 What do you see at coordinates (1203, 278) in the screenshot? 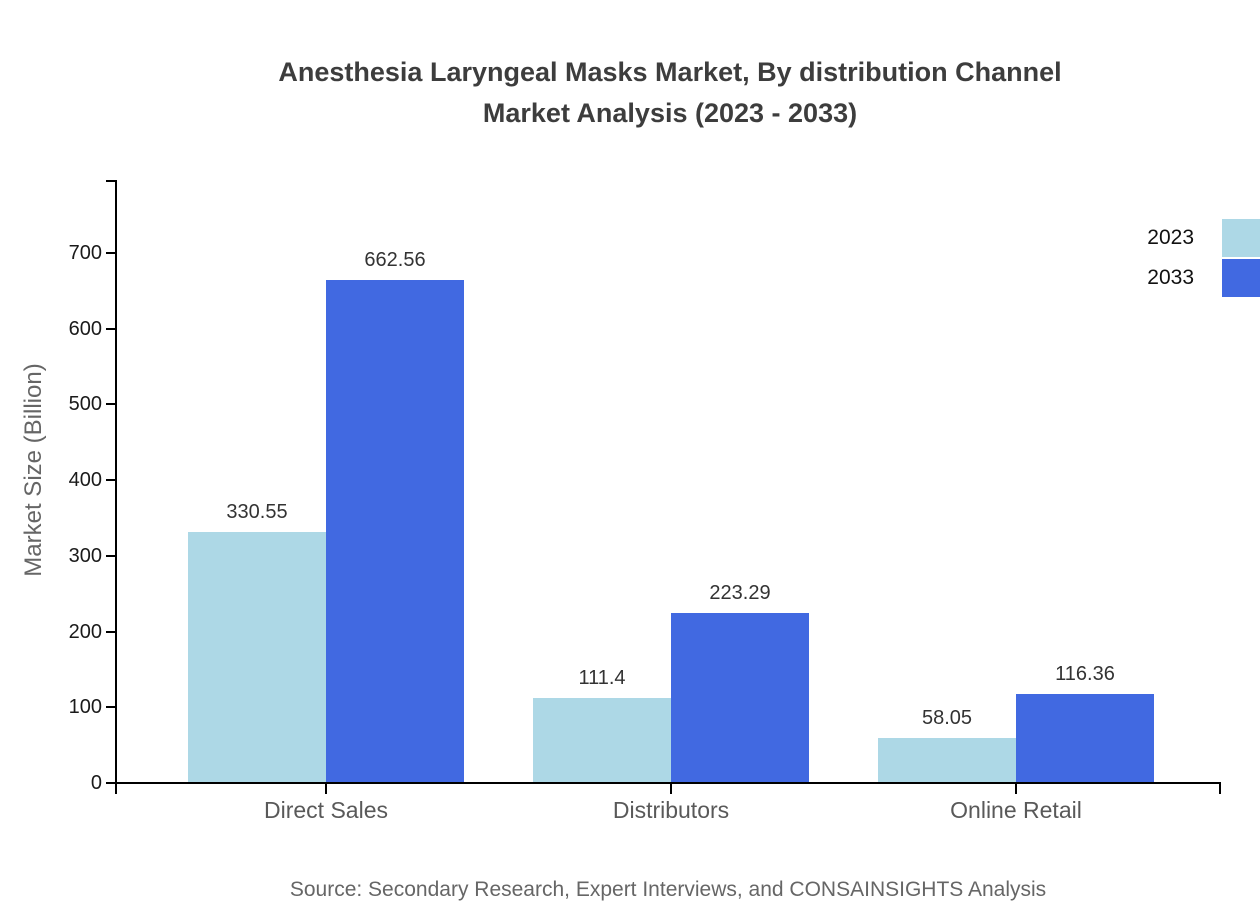
I see `legend-item-2033: 2033` at bounding box center [1203, 278].